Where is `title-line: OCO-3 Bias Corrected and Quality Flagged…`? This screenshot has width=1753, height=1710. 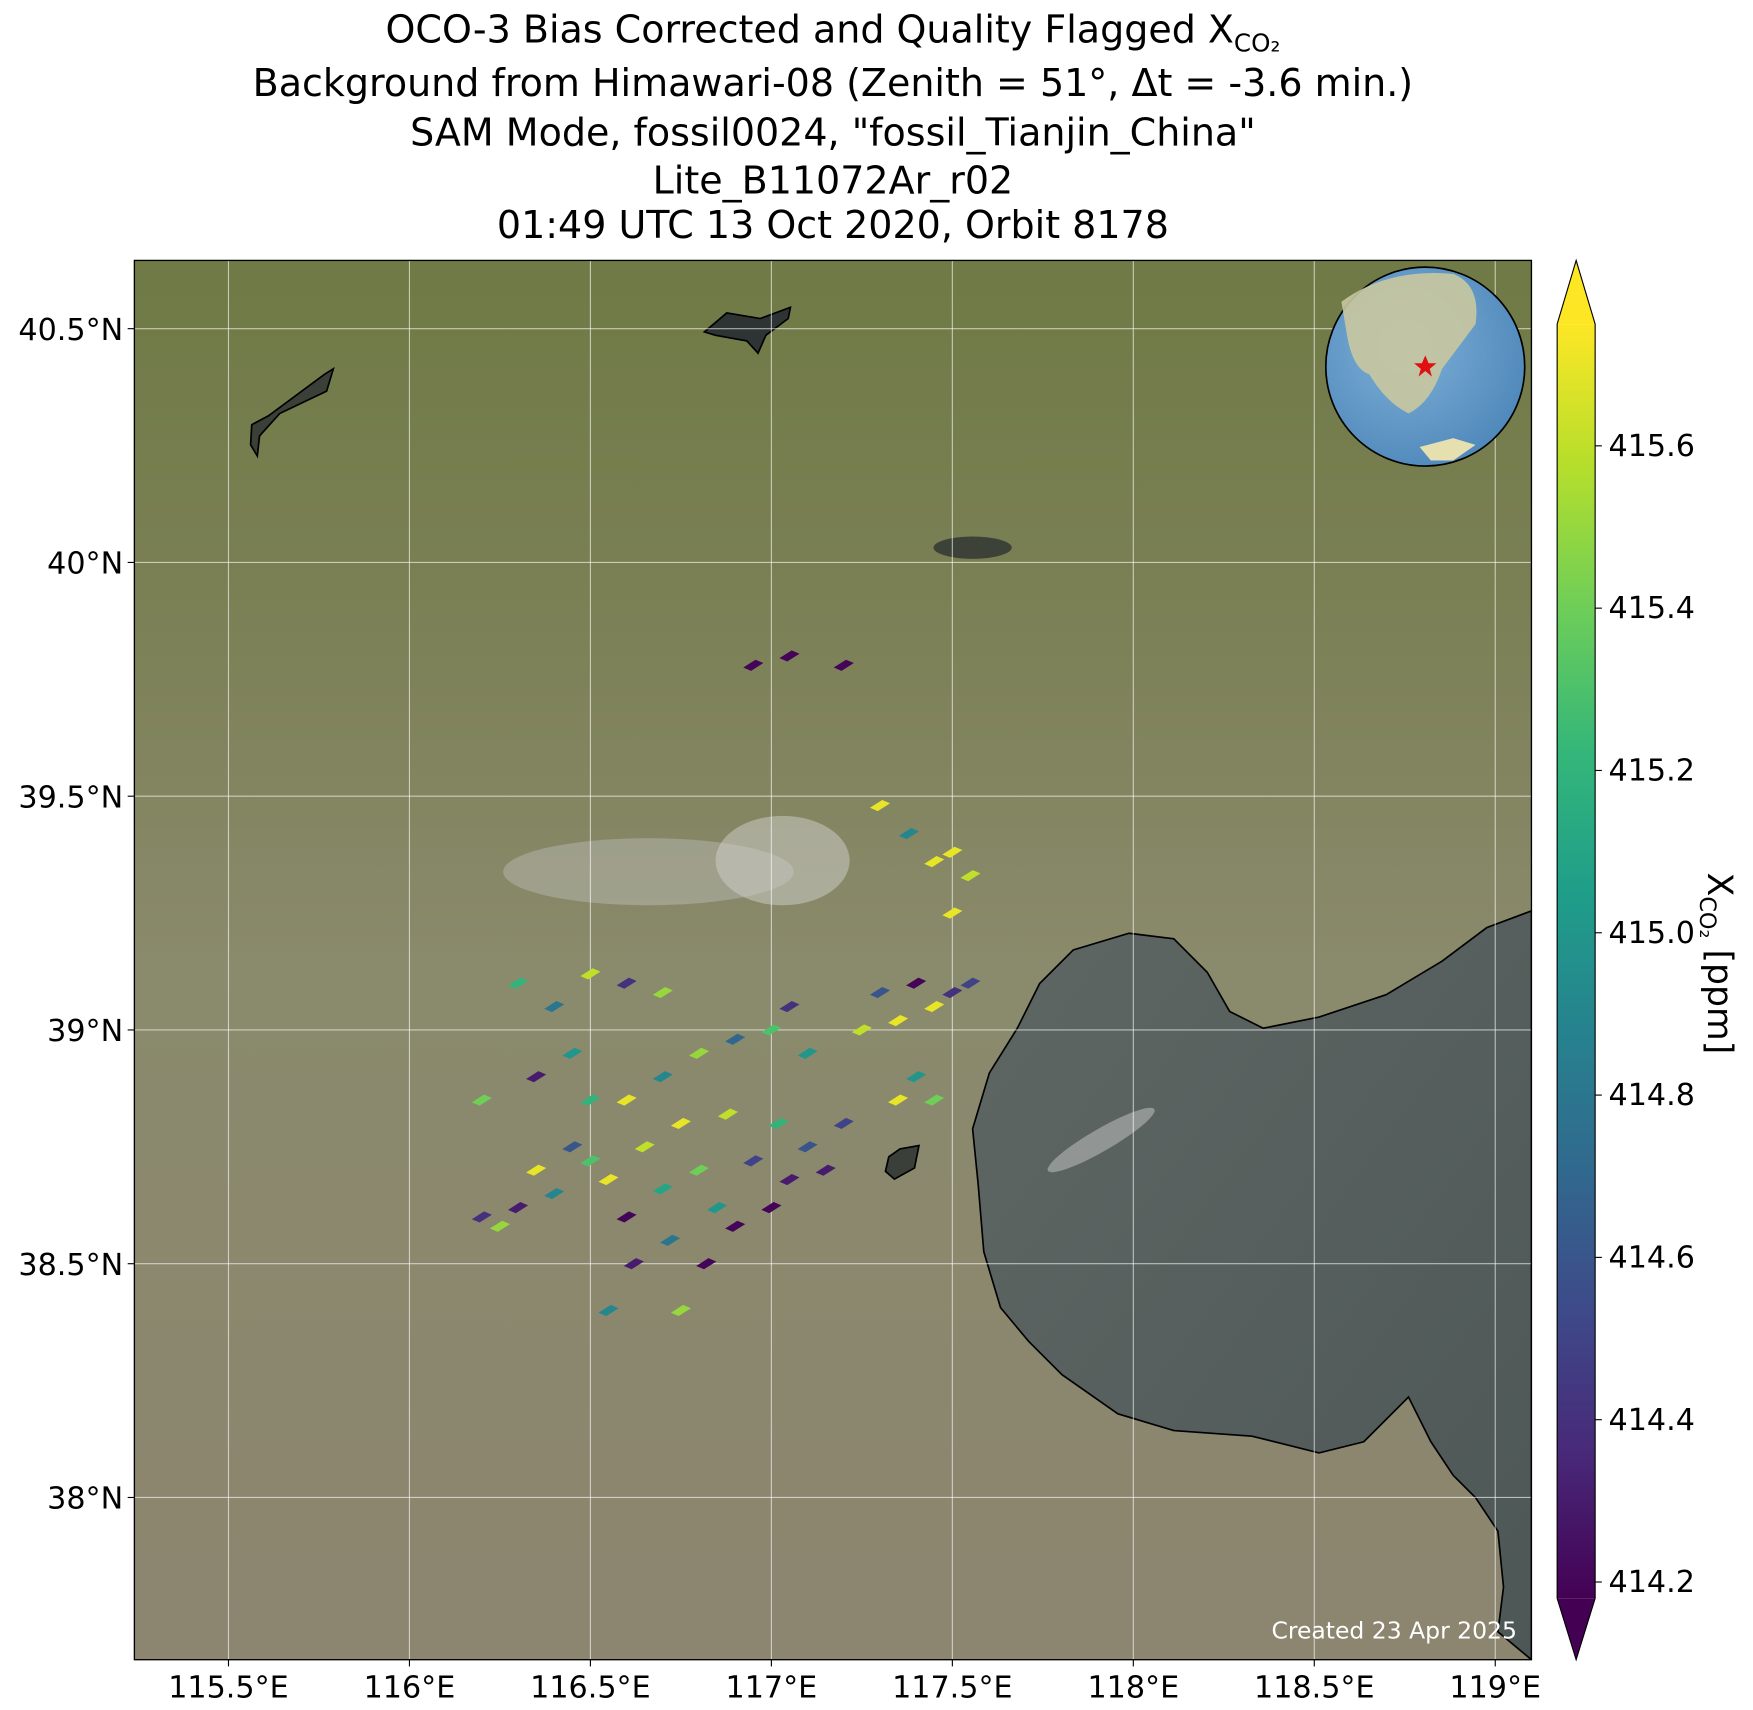 title-line: OCO-3 Bias Corrected and Quality Flagged… is located at coordinates (833, 32).